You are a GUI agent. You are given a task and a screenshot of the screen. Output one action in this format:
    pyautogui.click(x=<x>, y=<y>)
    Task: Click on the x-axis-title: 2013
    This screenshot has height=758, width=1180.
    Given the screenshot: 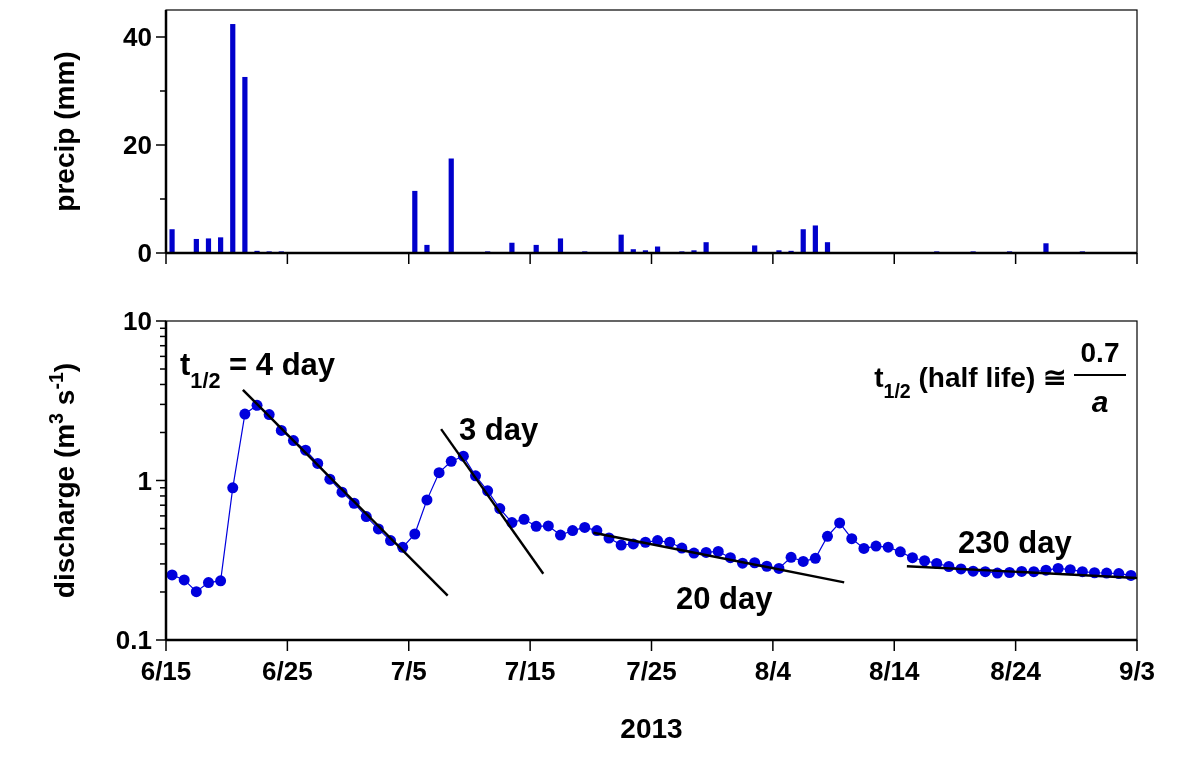 What is the action you would take?
    pyautogui.click(x=651, y=728)
    